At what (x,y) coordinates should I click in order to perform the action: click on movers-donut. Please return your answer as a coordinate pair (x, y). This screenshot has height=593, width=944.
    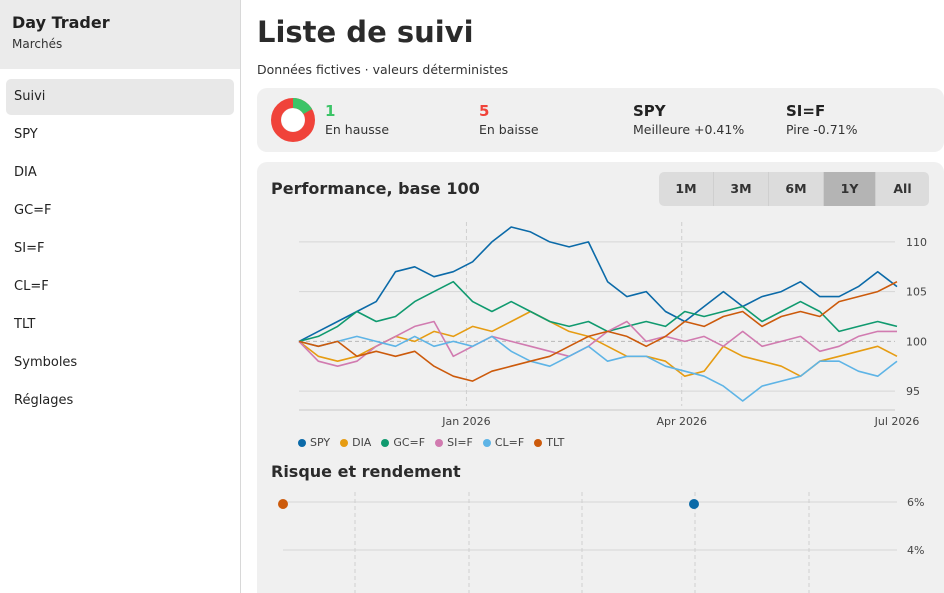
    Looking at the image, I should click on (293, 120).